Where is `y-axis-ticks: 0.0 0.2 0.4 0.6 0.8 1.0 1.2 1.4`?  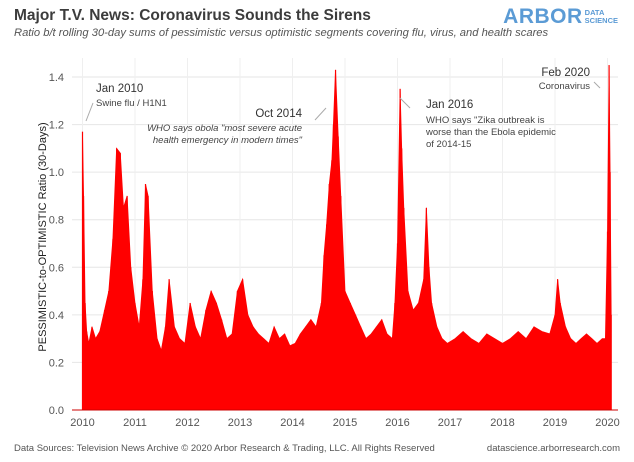 y-axis-ticks: 0.0 0.2 0.4 0.6 0.8 1.0 1.2 1.4 is located at coordinates (56, 244).